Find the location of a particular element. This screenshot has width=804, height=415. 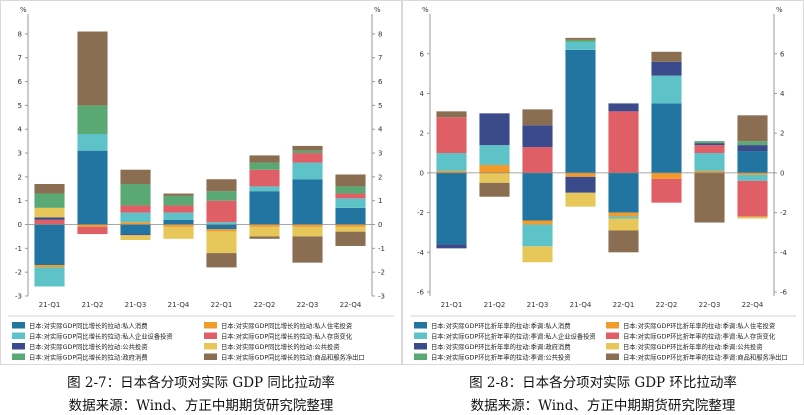

bar-segment-22-Q4-s0 is located at coordinates (350, 216).